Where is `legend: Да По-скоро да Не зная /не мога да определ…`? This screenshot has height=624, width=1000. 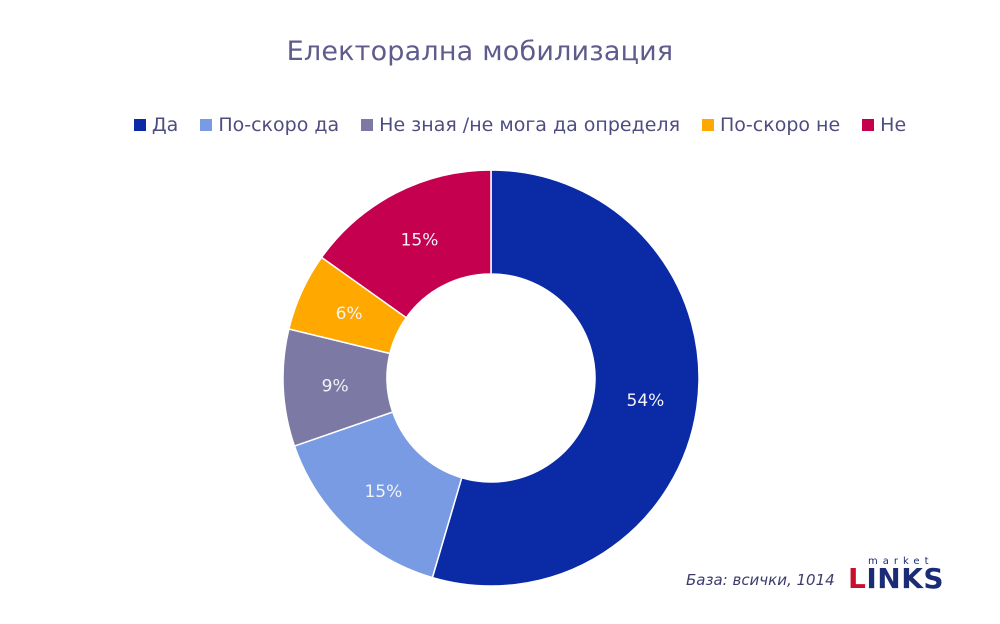 legend: Да По-скоро да Не зная /не мога да определ… is located at coordinates (500, 125).